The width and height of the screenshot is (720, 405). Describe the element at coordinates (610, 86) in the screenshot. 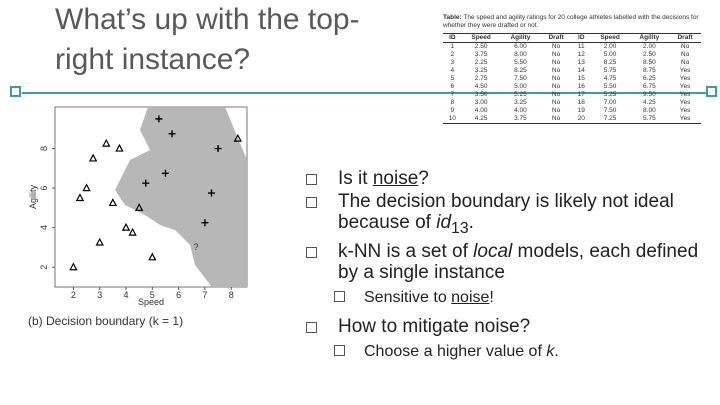

I see `table-cell: 5.50` at that location.